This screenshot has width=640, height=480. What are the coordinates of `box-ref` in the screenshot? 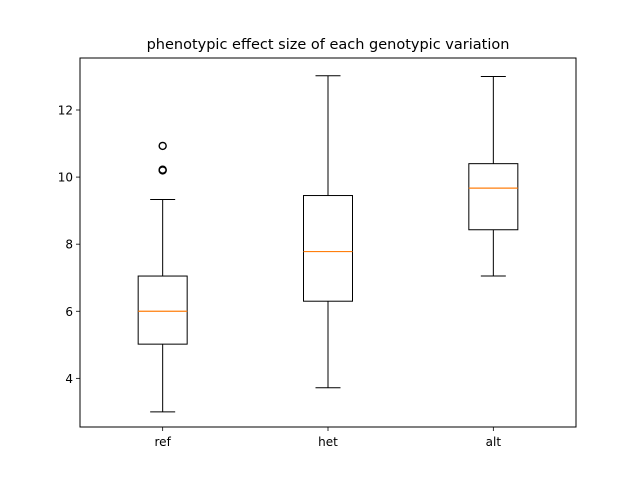 It's located at (162, 310).